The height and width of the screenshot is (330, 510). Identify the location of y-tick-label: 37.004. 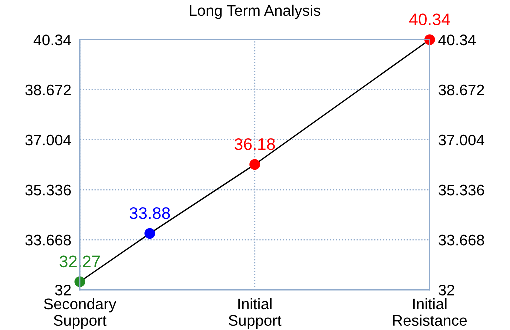
(49, 140).